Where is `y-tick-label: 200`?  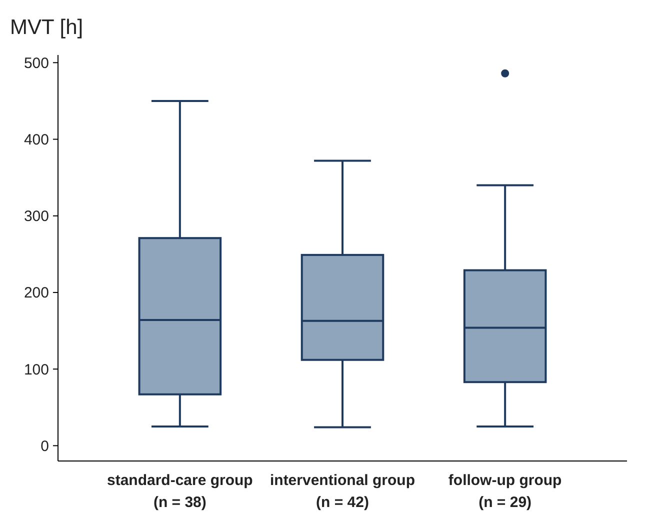 y-tick-label: 200 is located at coordinates (36, 293).